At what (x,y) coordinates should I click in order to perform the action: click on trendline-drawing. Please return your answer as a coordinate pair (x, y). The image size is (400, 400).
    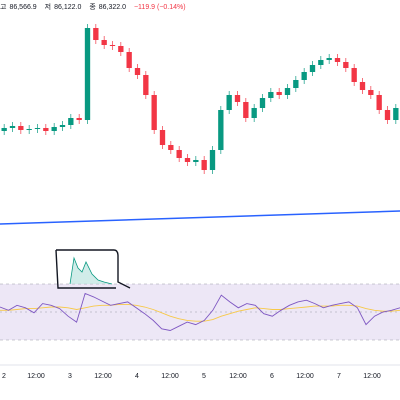
    Looking at the image, I should click on (200, 217).